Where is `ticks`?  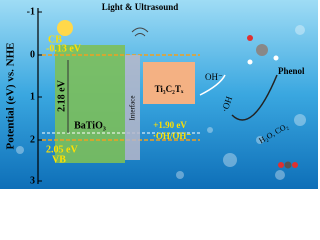
ticks is located at coordinates (40, 96).